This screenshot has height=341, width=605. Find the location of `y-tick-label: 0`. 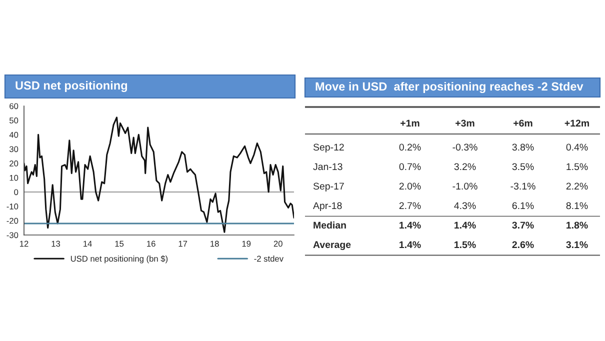

y-tick-label: 0 is located at coordinates (16, 192).